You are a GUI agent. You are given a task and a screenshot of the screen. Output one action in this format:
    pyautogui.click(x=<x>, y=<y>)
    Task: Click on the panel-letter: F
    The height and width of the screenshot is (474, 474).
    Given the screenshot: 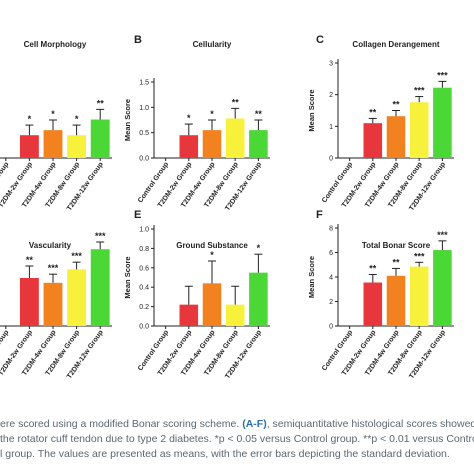 What is the action you would take?
    pyautogui.click(x=319, y=215)
    